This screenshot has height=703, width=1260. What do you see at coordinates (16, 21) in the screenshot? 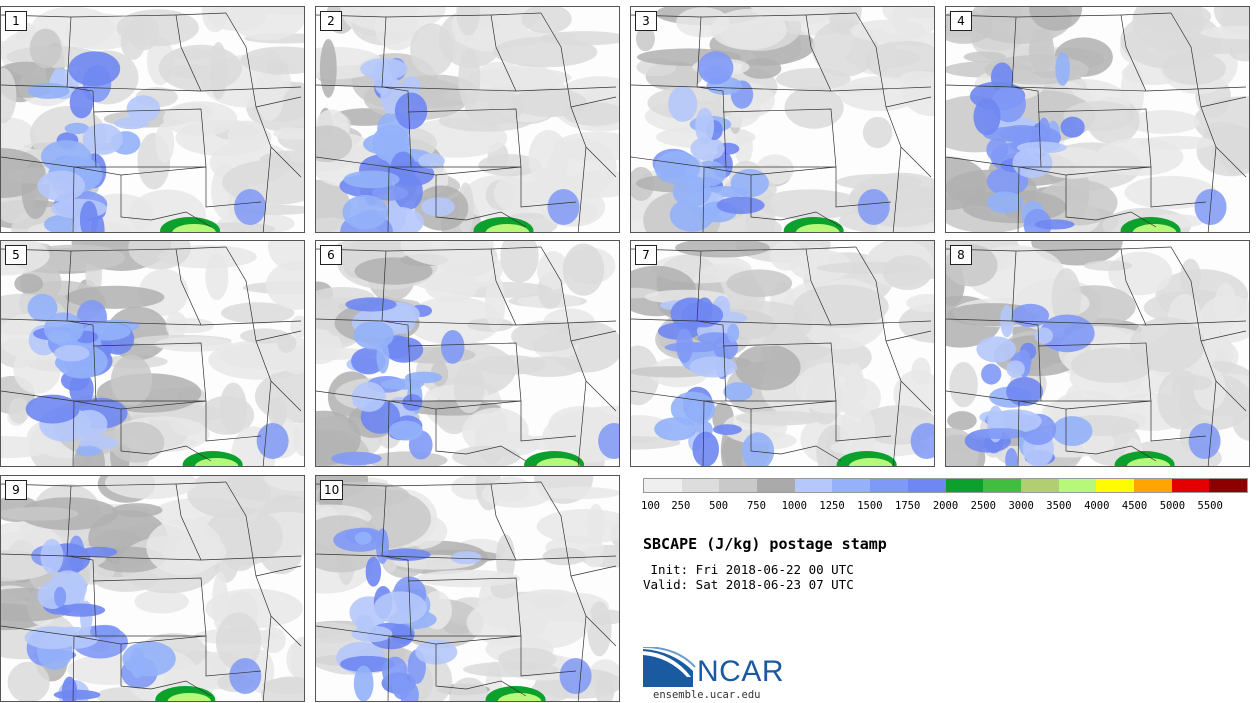
I see `panel-number: 1` at bounding box center [16, 21].